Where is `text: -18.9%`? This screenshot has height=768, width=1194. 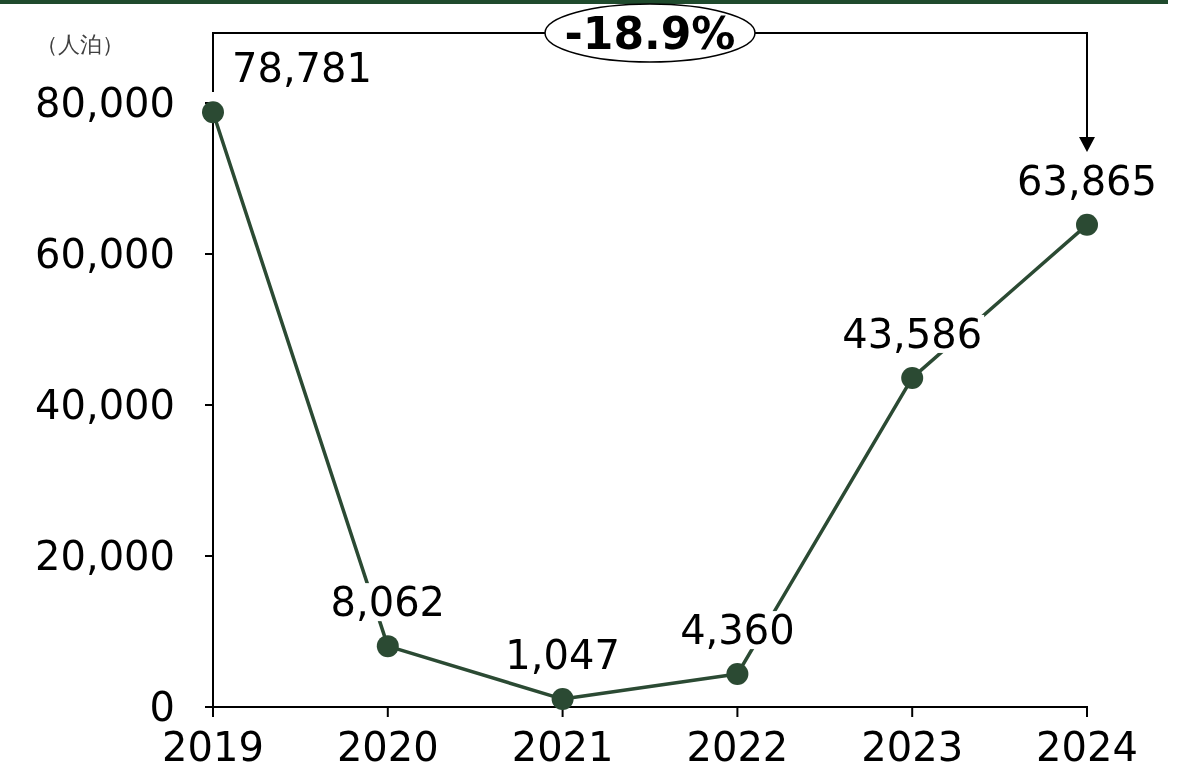
text: -18.9% is located at coordinates (650, 33).